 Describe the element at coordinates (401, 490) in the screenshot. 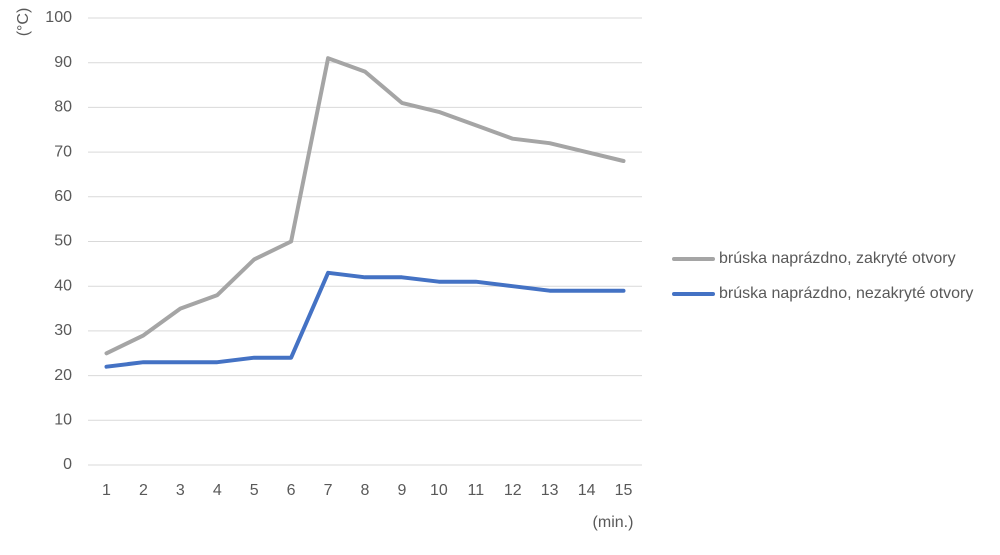

I see `x-tick-label: 9` at that location.